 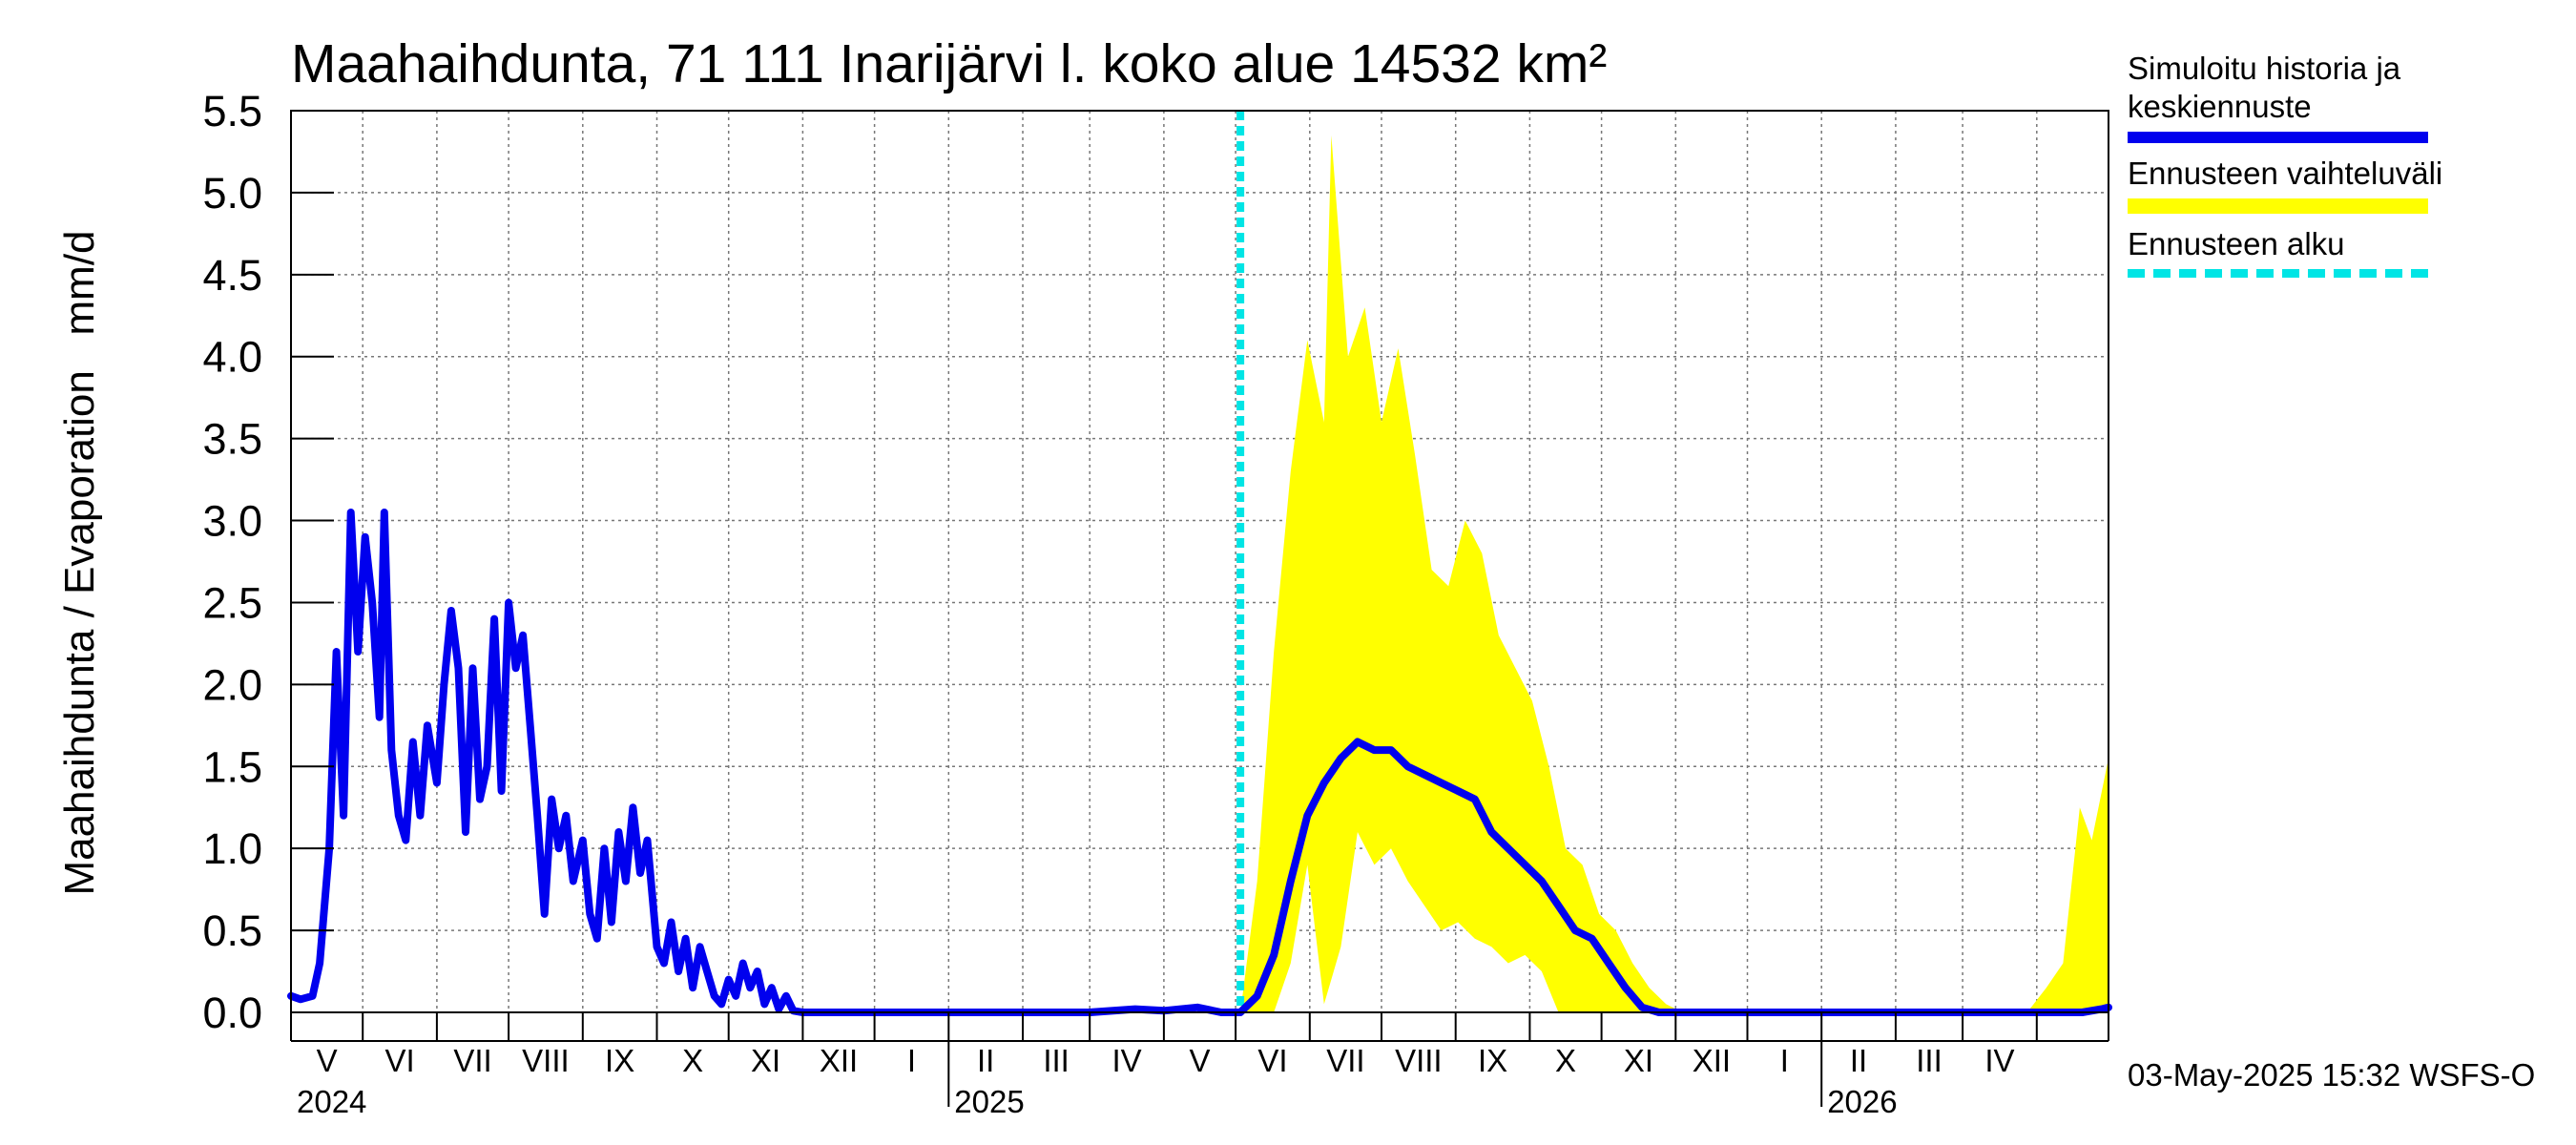 What do you see at coordinates (79, 562) in the screenshot?
I see `y-axis-label: Maahaihdunta / Evaporation mm/d` at bounding box center [79, 562].